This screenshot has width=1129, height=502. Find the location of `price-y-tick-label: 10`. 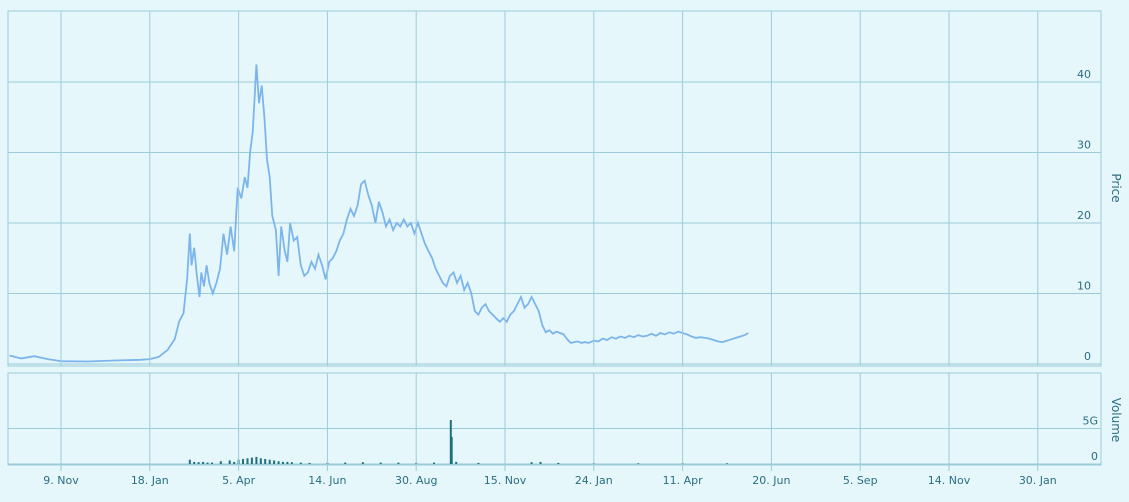

price-y-tick-label: 10 is located at coordinates (1084, 286).